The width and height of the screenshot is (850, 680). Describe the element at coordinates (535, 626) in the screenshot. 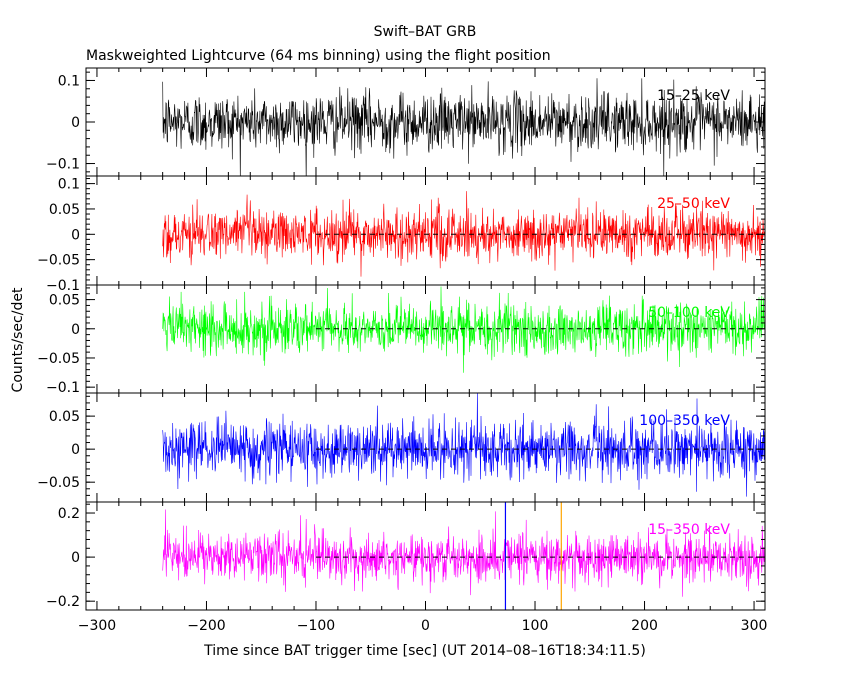

I see `x-tick-label: 100` at that location.